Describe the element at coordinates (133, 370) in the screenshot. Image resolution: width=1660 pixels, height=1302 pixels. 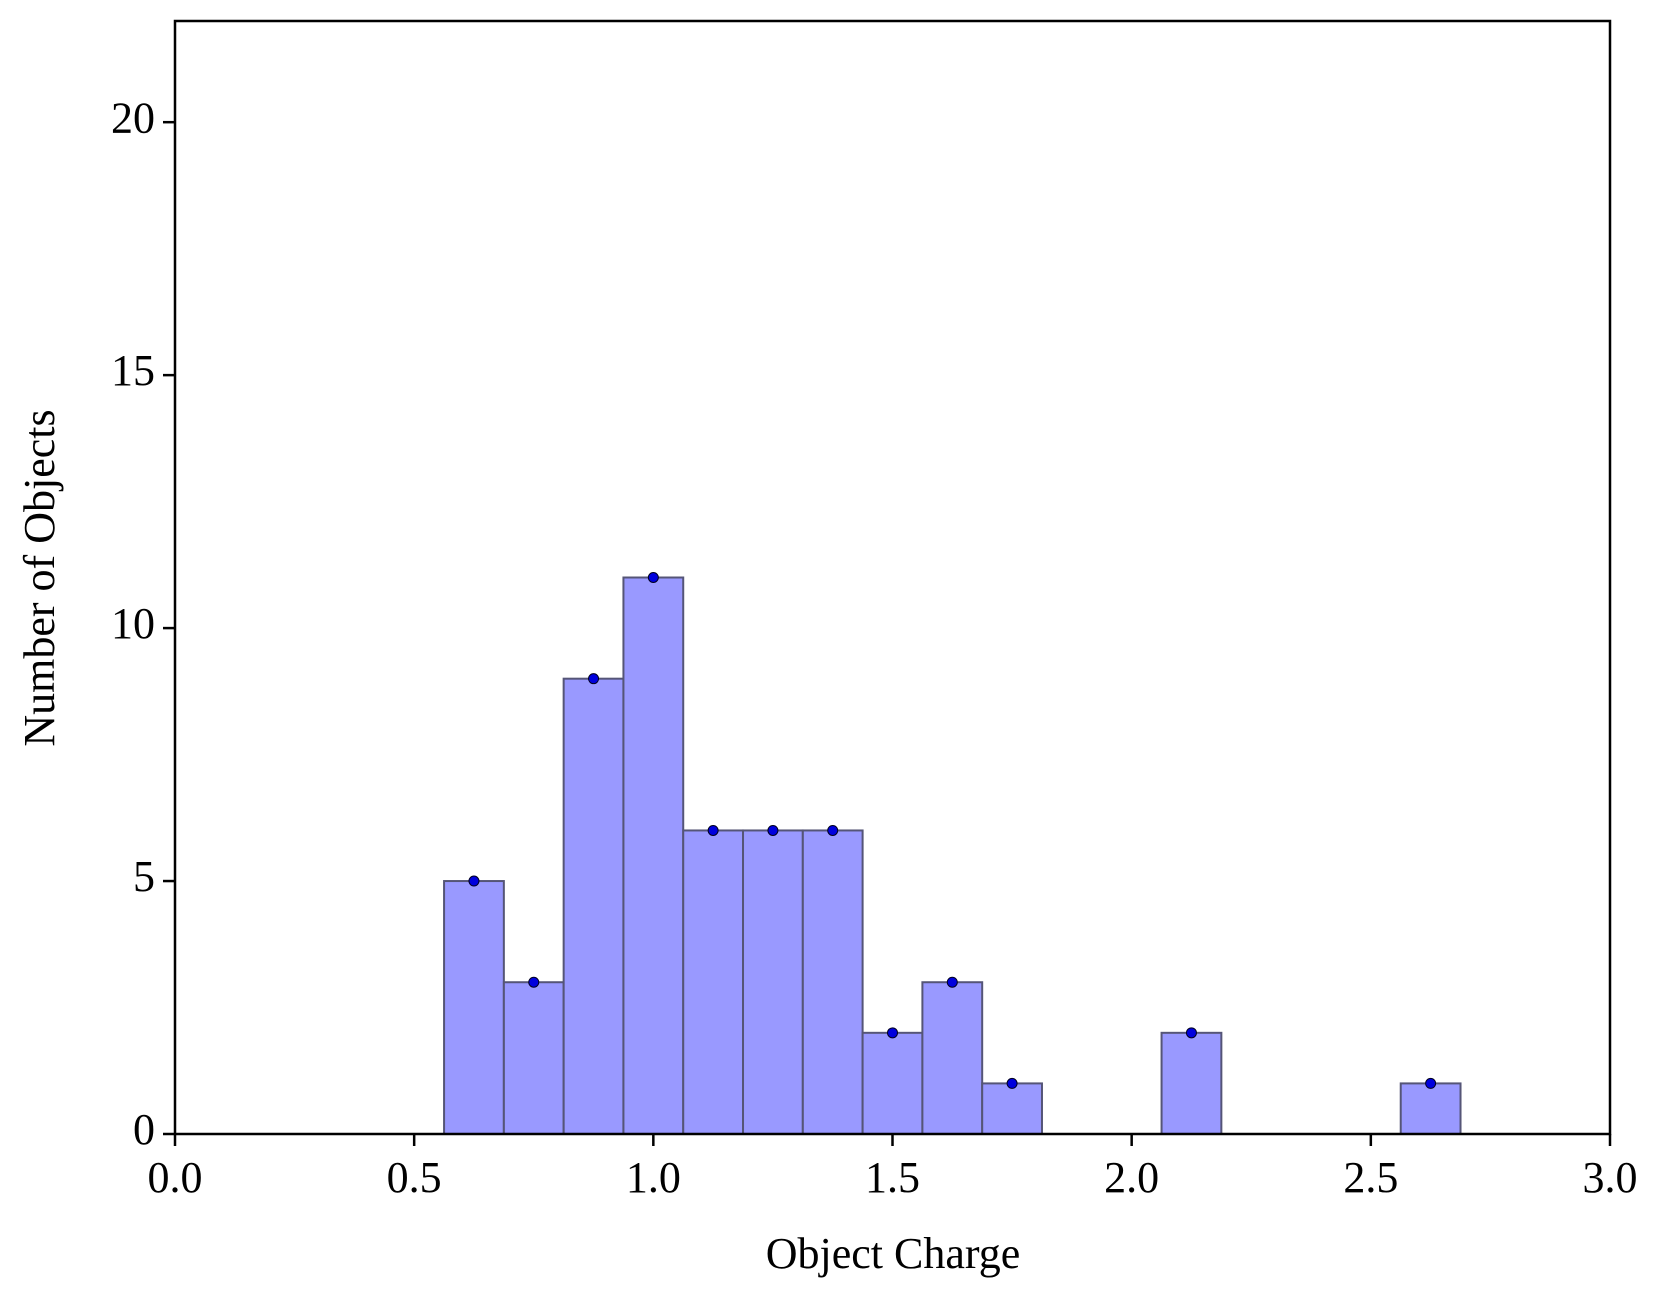
I see `y-tick-label: 15` at that location.